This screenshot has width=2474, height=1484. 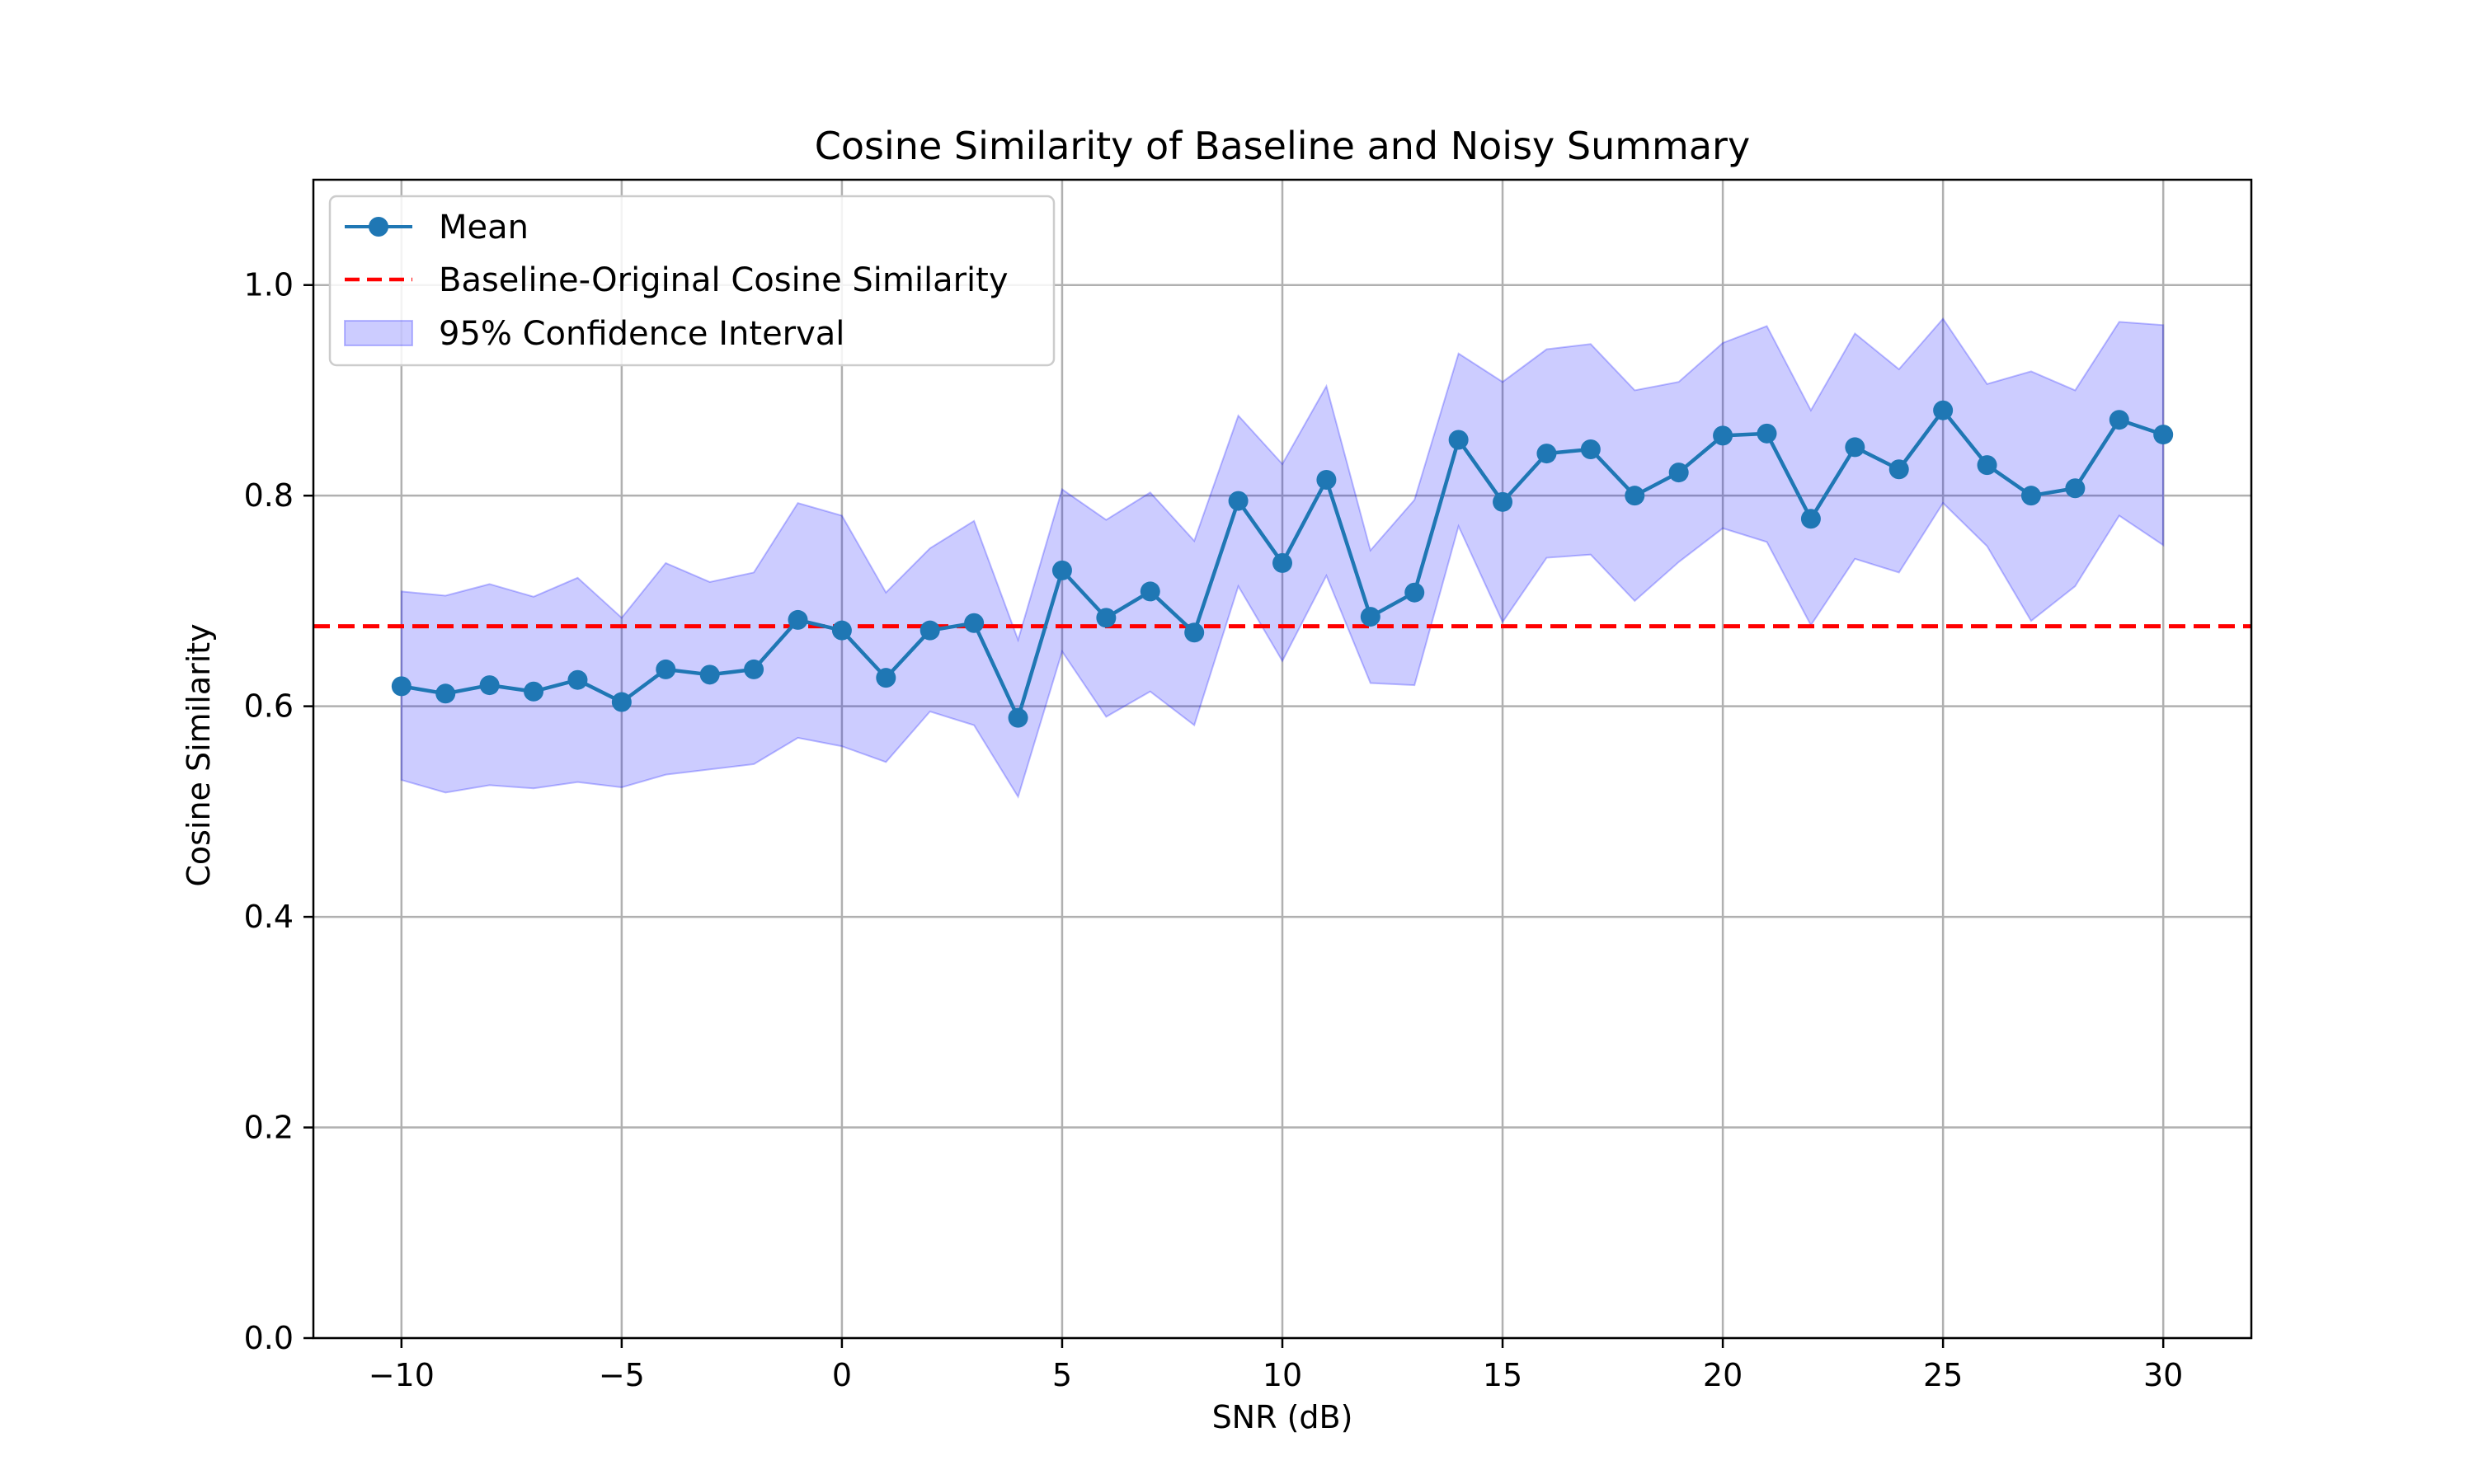 I want to click on legend-item-confidence-interval: 95% Confidence Interval, so click(x=594, y=334).